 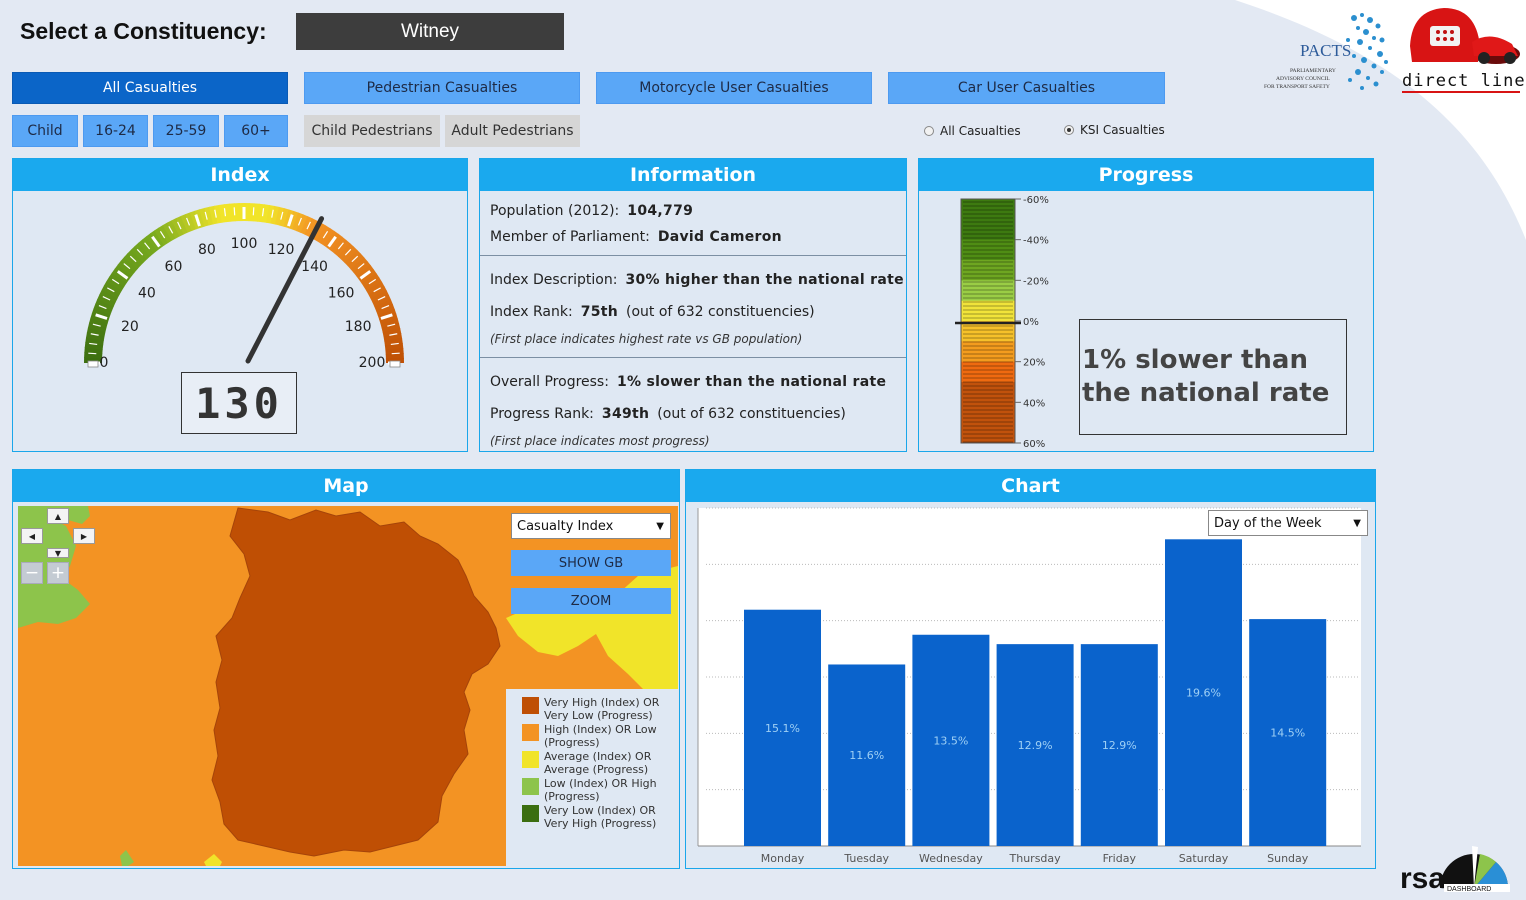 What do you see at coordinates (45, 131) in the screenshot?
I see `filter-child: Child` at bounding box center [45, 131].